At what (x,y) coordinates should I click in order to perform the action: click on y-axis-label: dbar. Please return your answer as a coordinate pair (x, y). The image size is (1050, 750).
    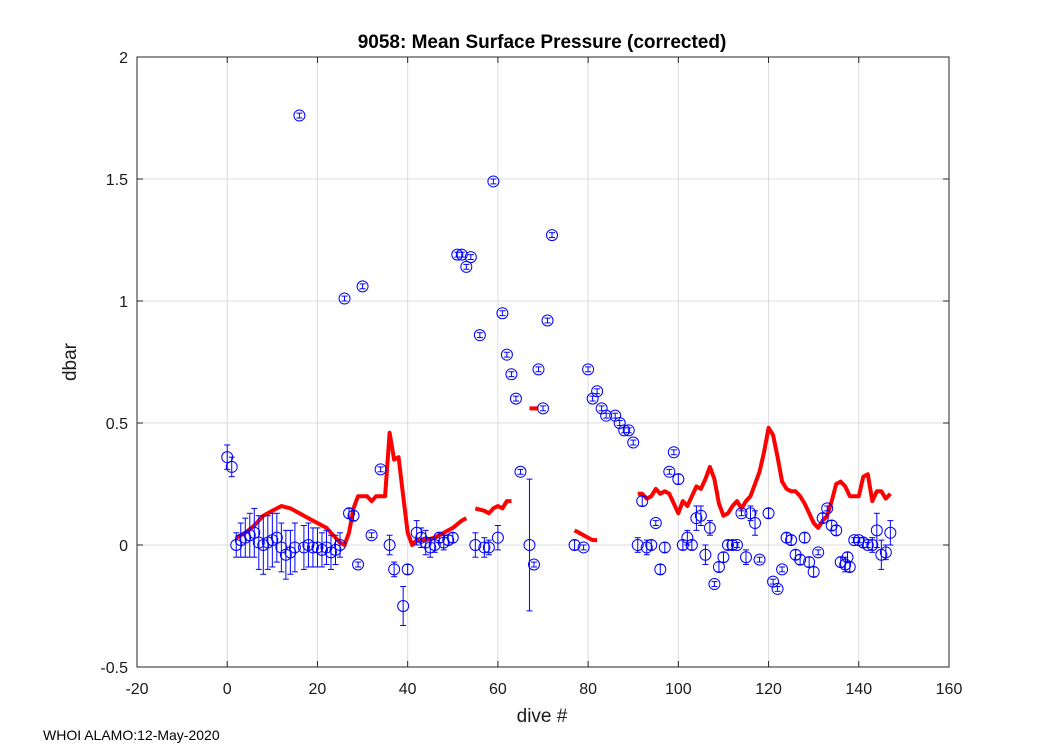
    Looking at the image, I should click on (70, 361).